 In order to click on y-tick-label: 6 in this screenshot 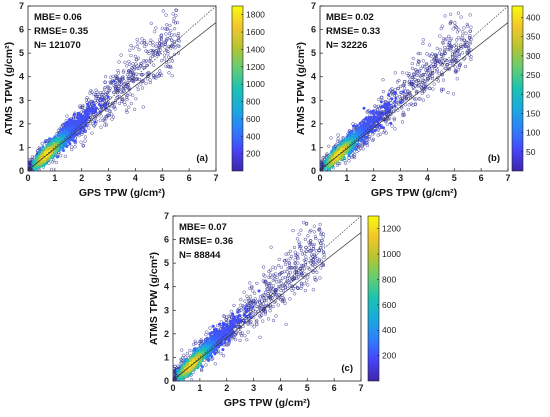, I will do `click(313, 30)`.